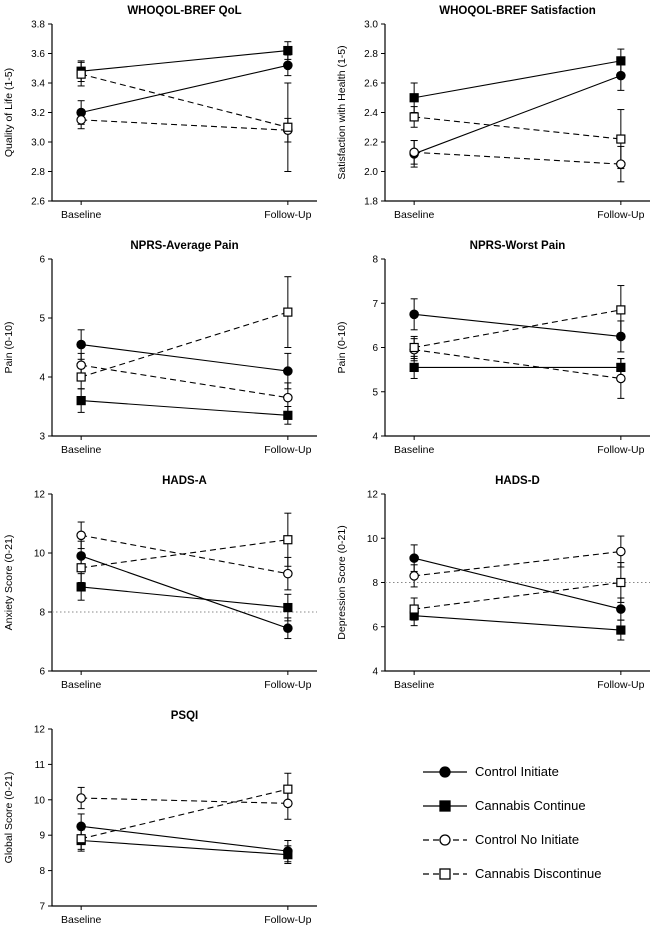 This screenshot has width=666, height=942. What do you see at coordinates (538, 873) in the screenshot?
I see `legend-label: Cannabis Discontinue` at bounding box center [538, 873].